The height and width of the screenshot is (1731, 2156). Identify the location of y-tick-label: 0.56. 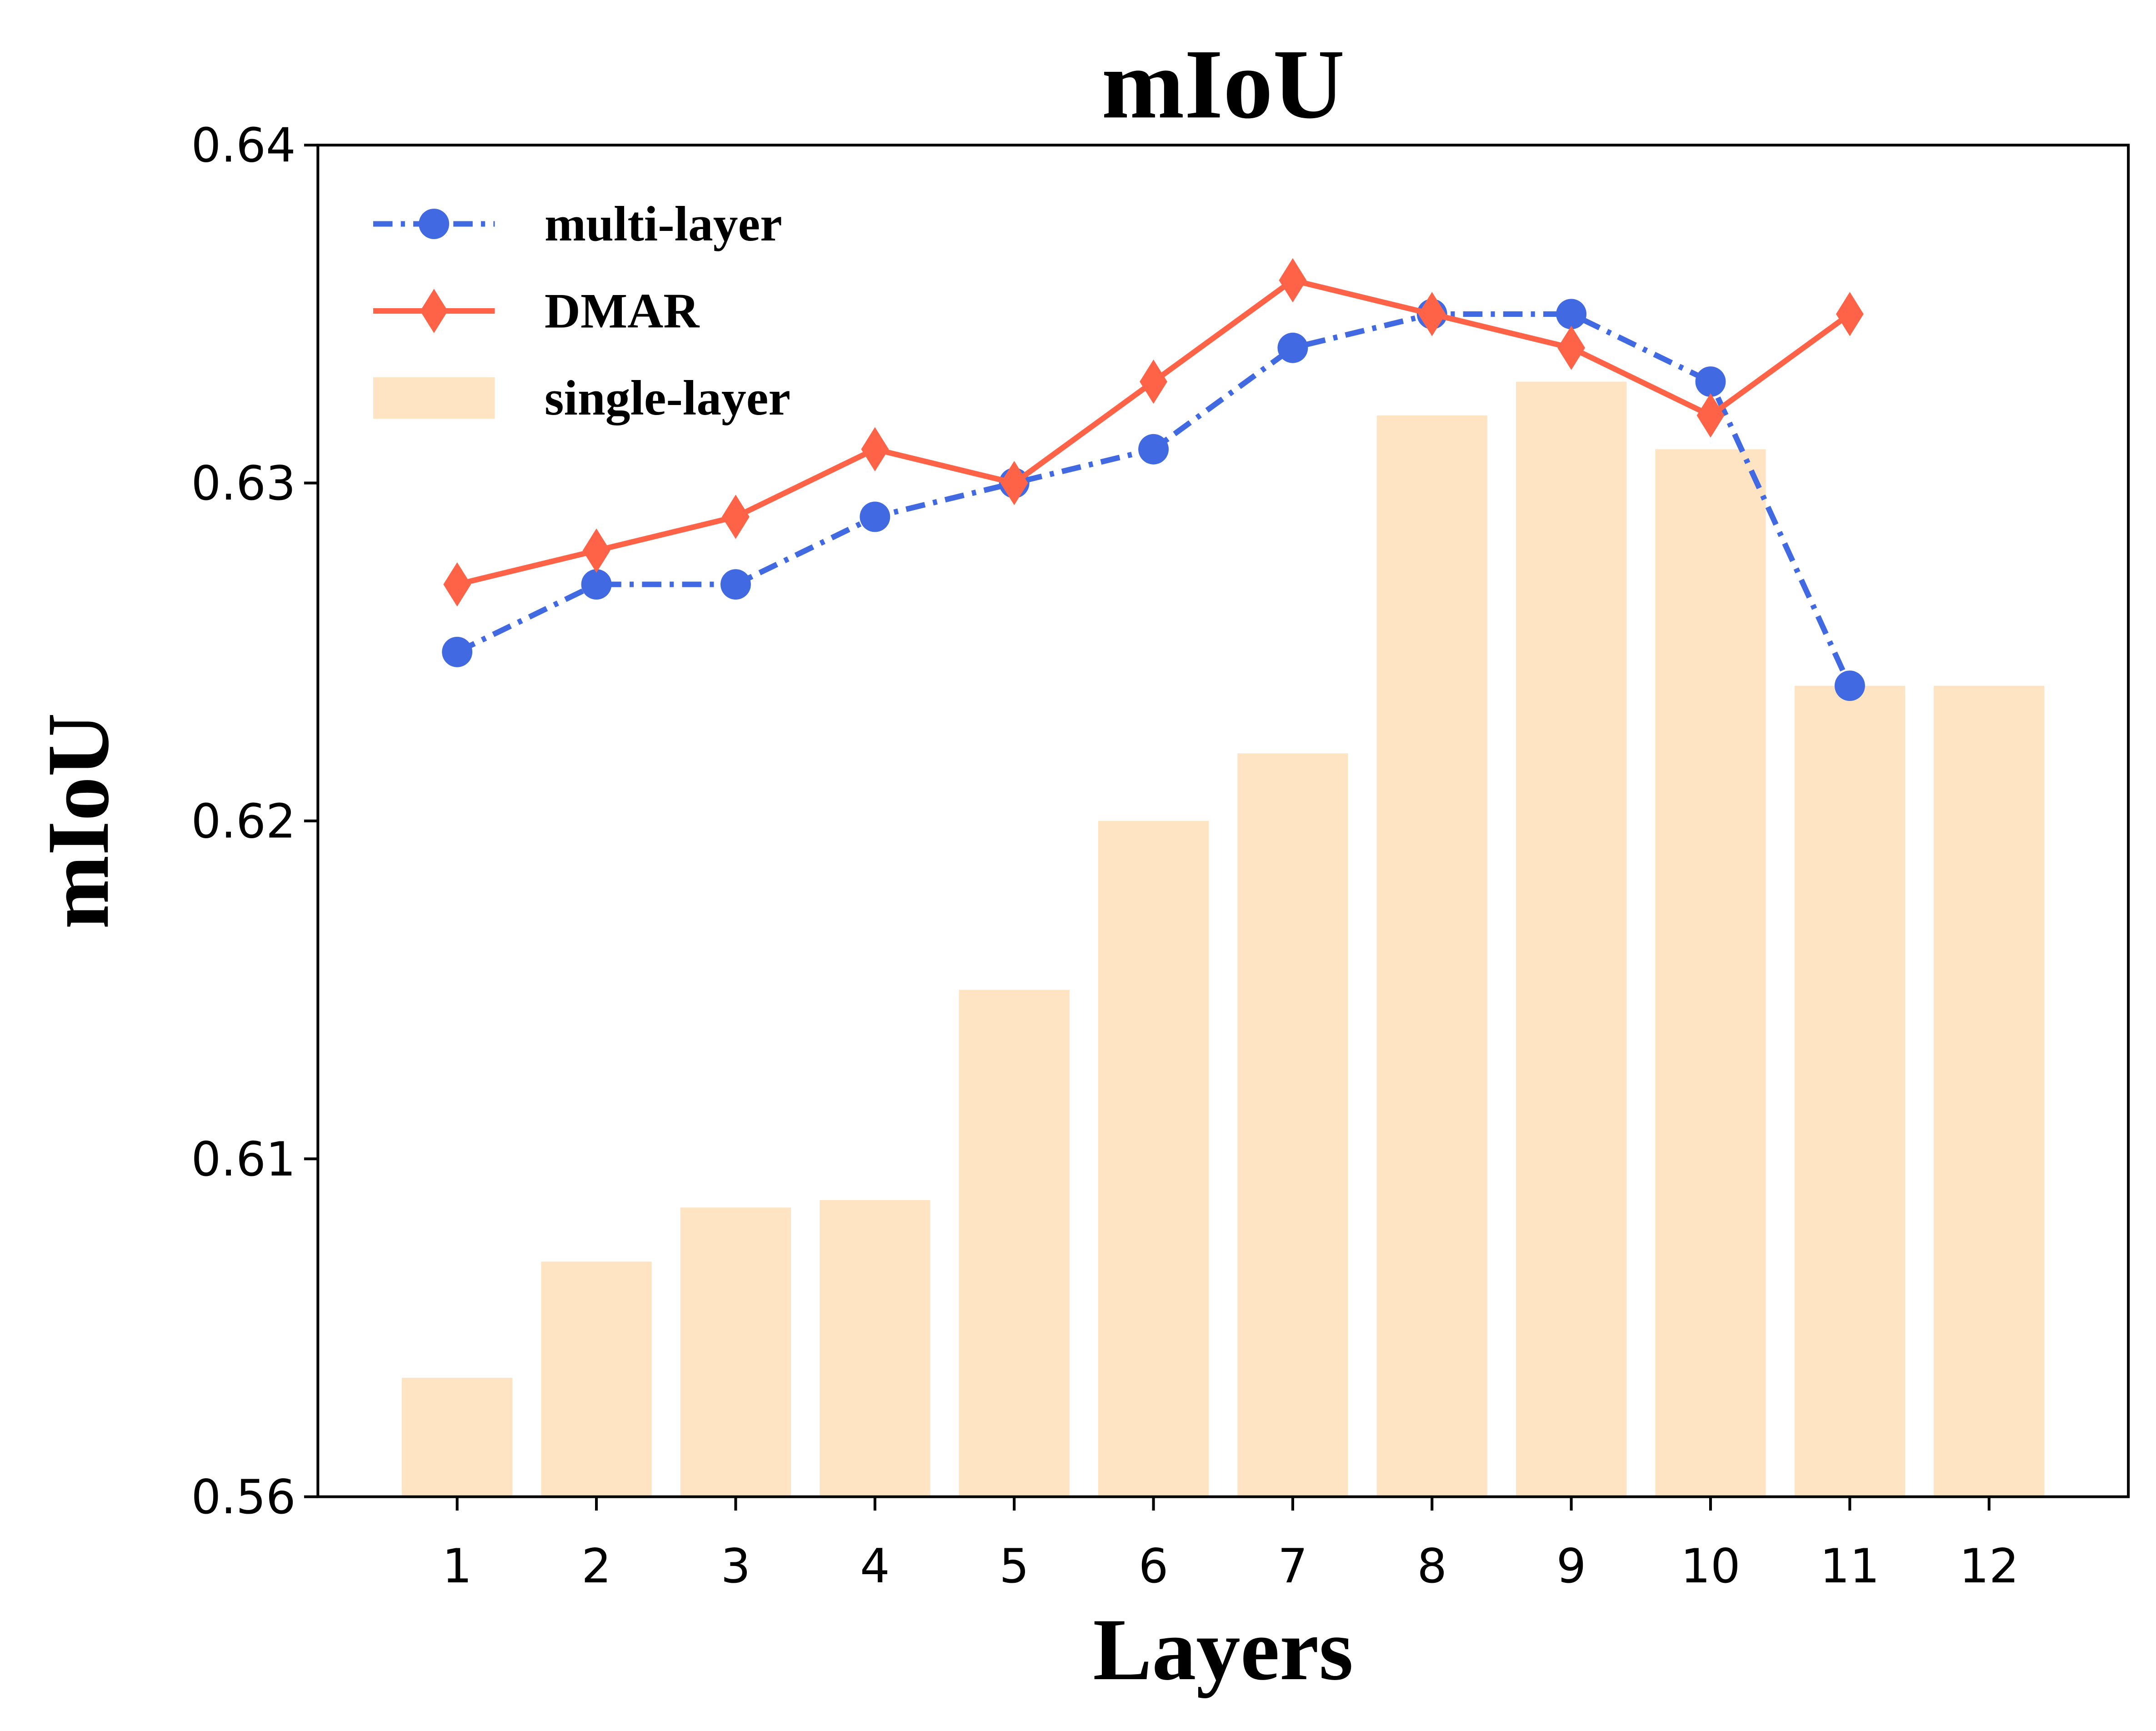
(243, 1497).